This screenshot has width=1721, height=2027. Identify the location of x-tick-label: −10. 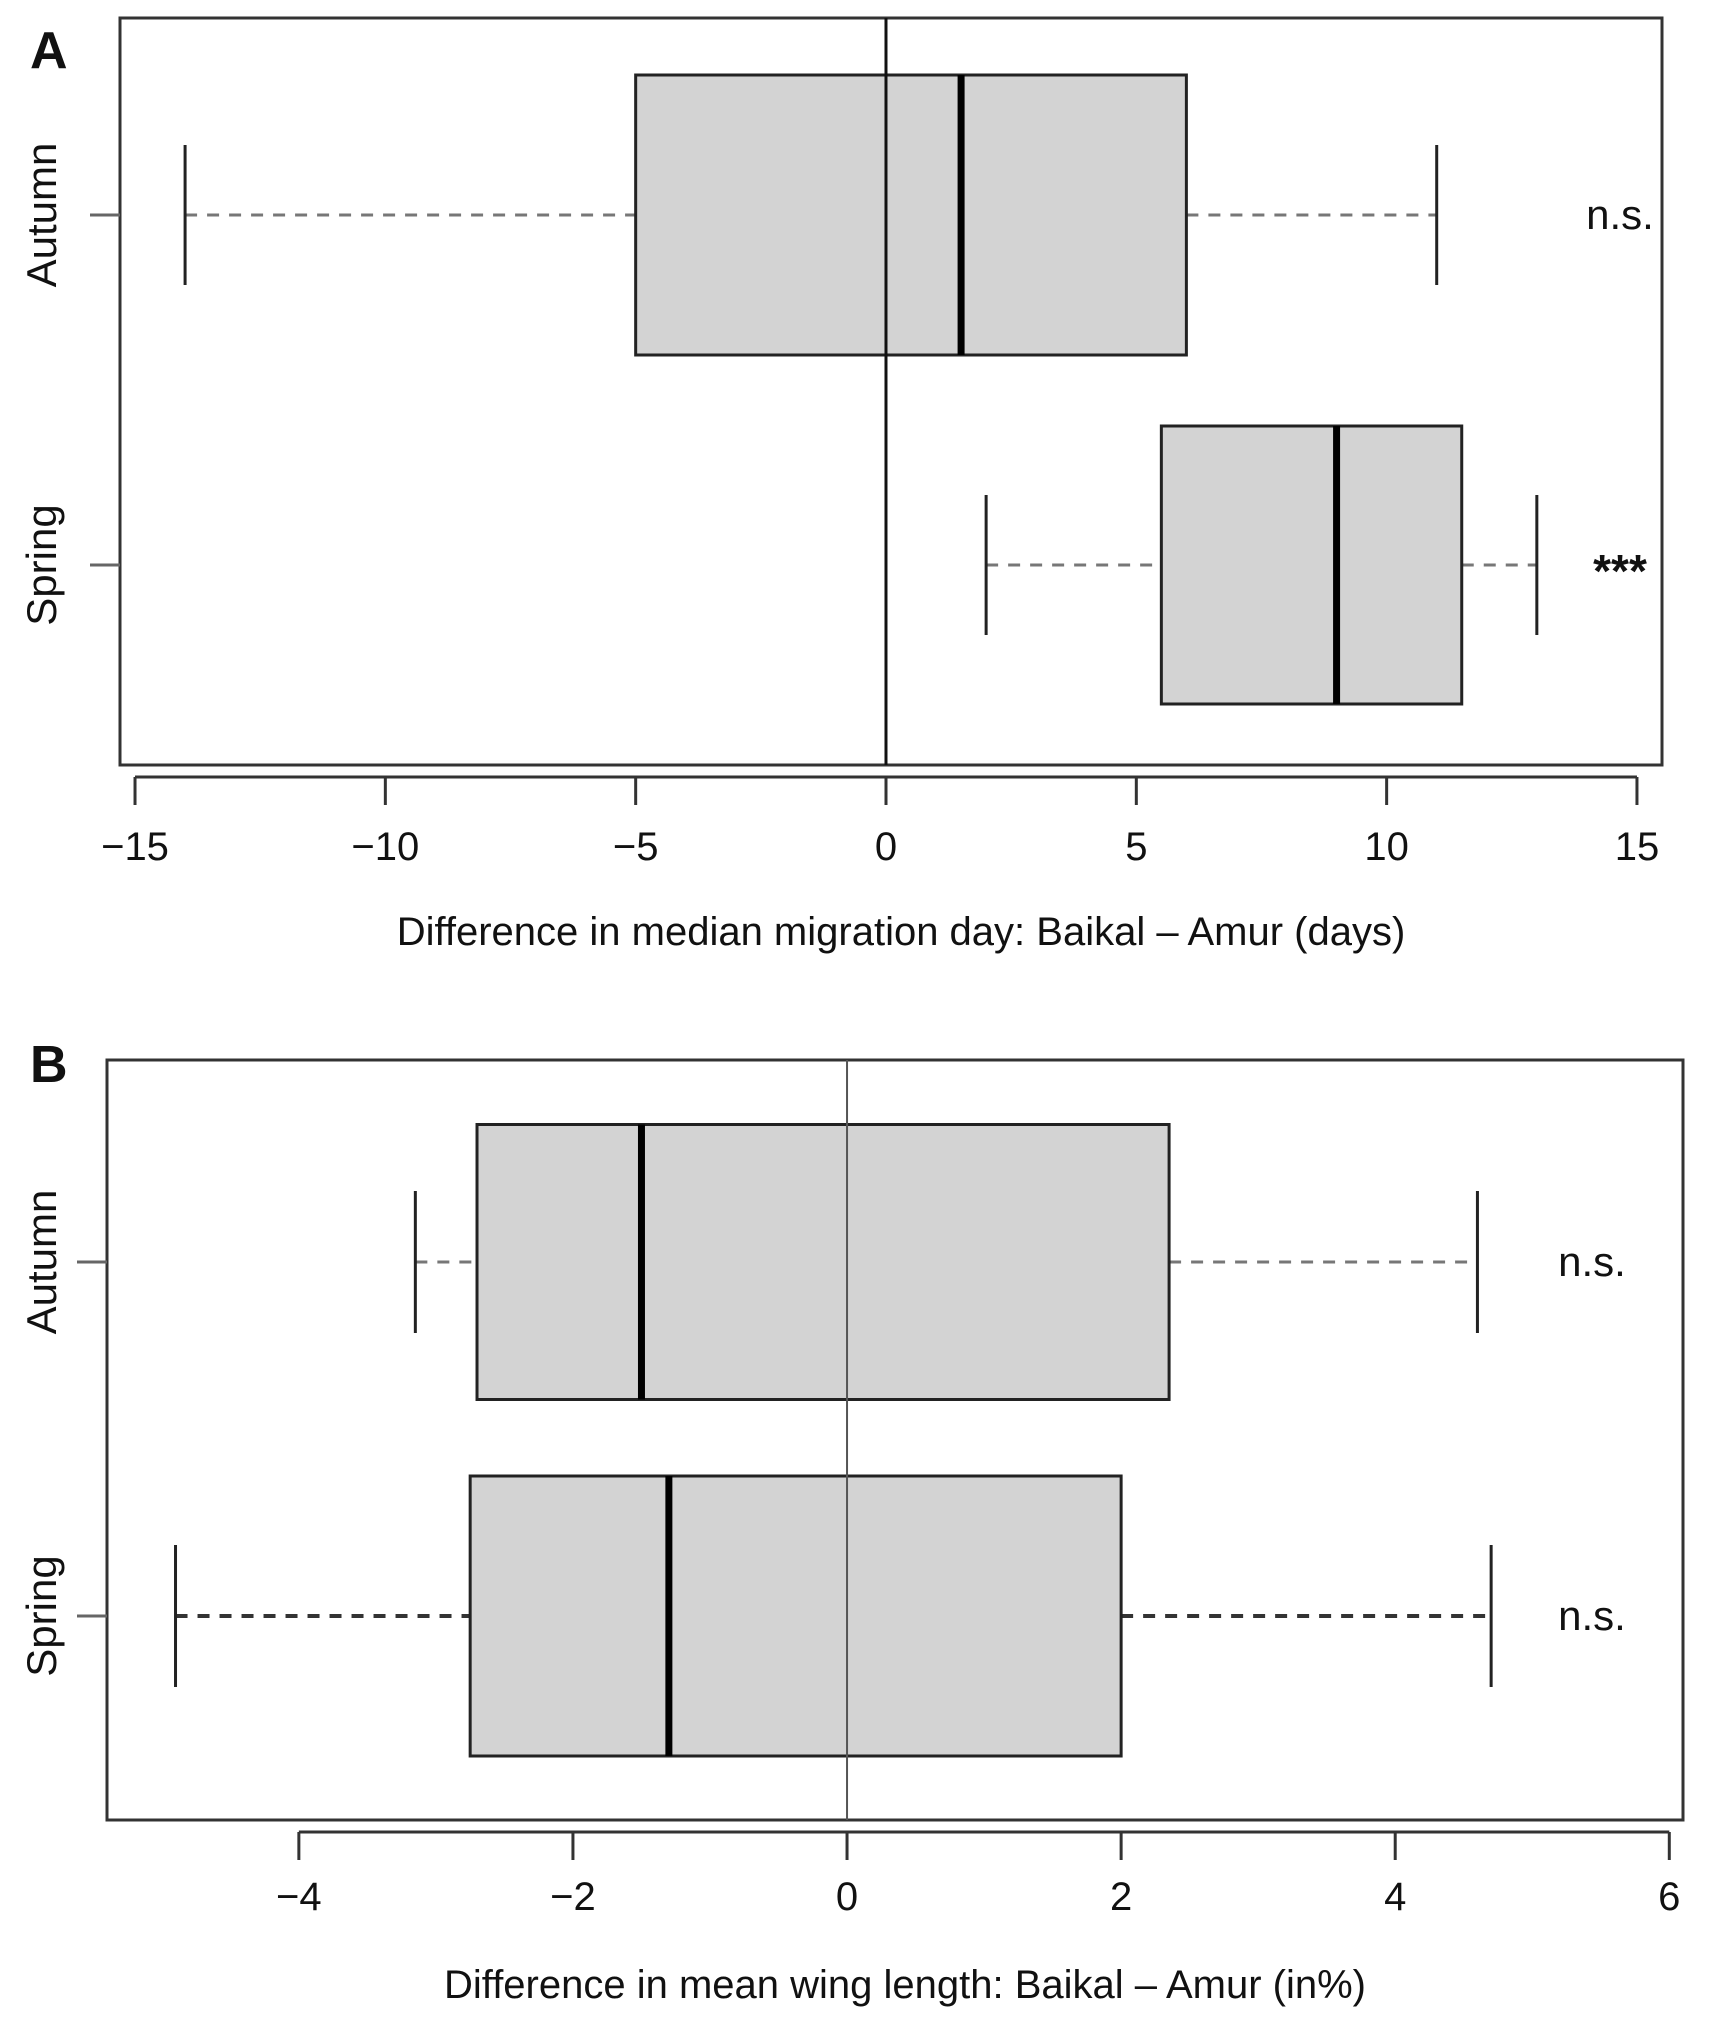
(385, 847).